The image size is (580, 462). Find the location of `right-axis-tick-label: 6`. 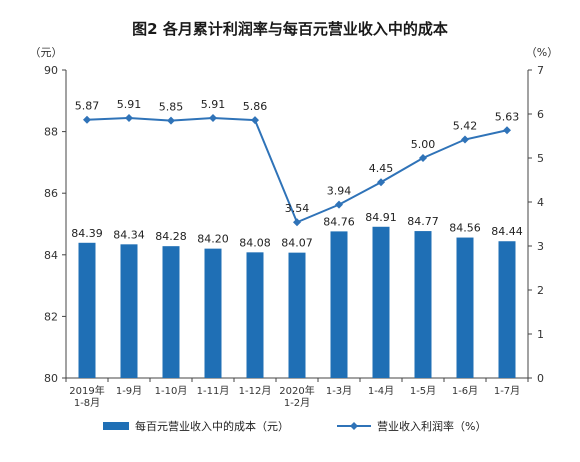

right-axis-tick-label: 6 is located at coordinates (540, 114).